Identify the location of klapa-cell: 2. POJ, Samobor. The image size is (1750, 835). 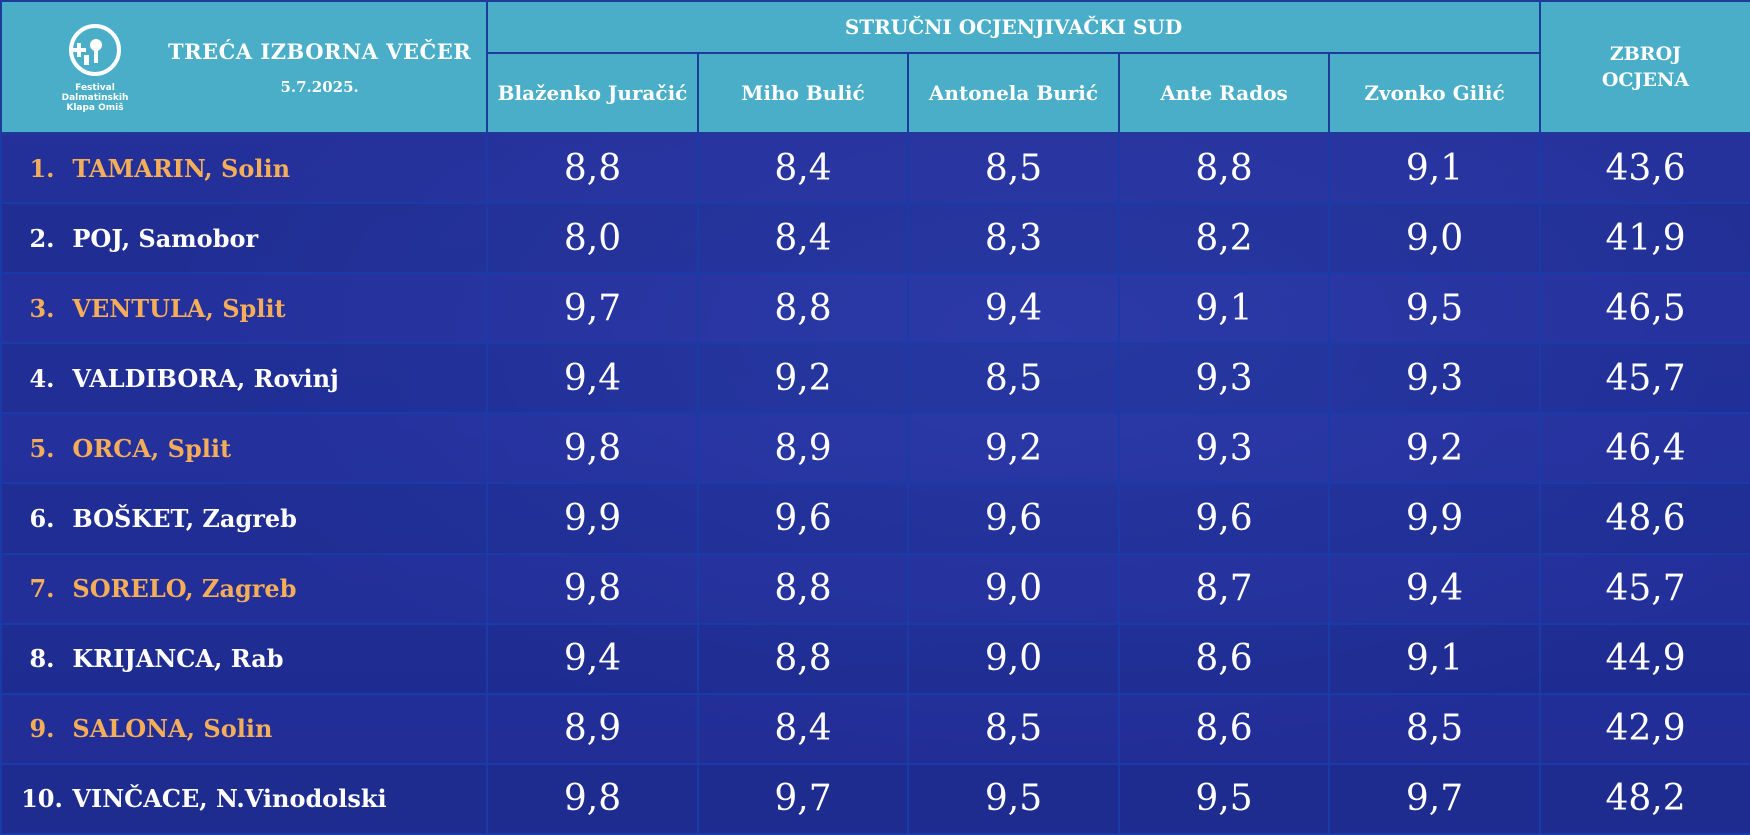
(244, 238).